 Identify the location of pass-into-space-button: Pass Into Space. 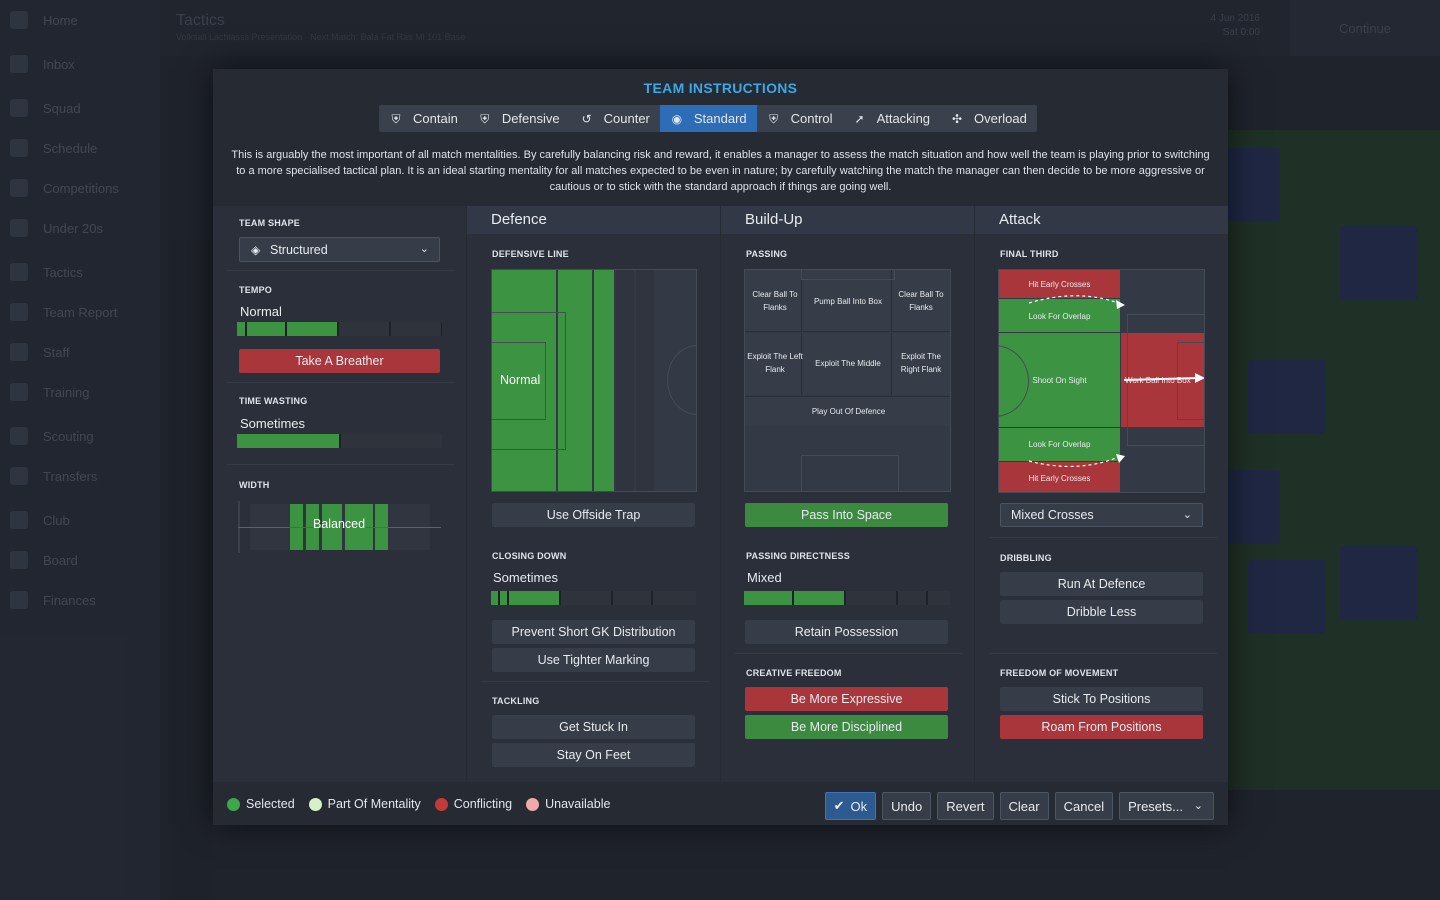
(846, 515).